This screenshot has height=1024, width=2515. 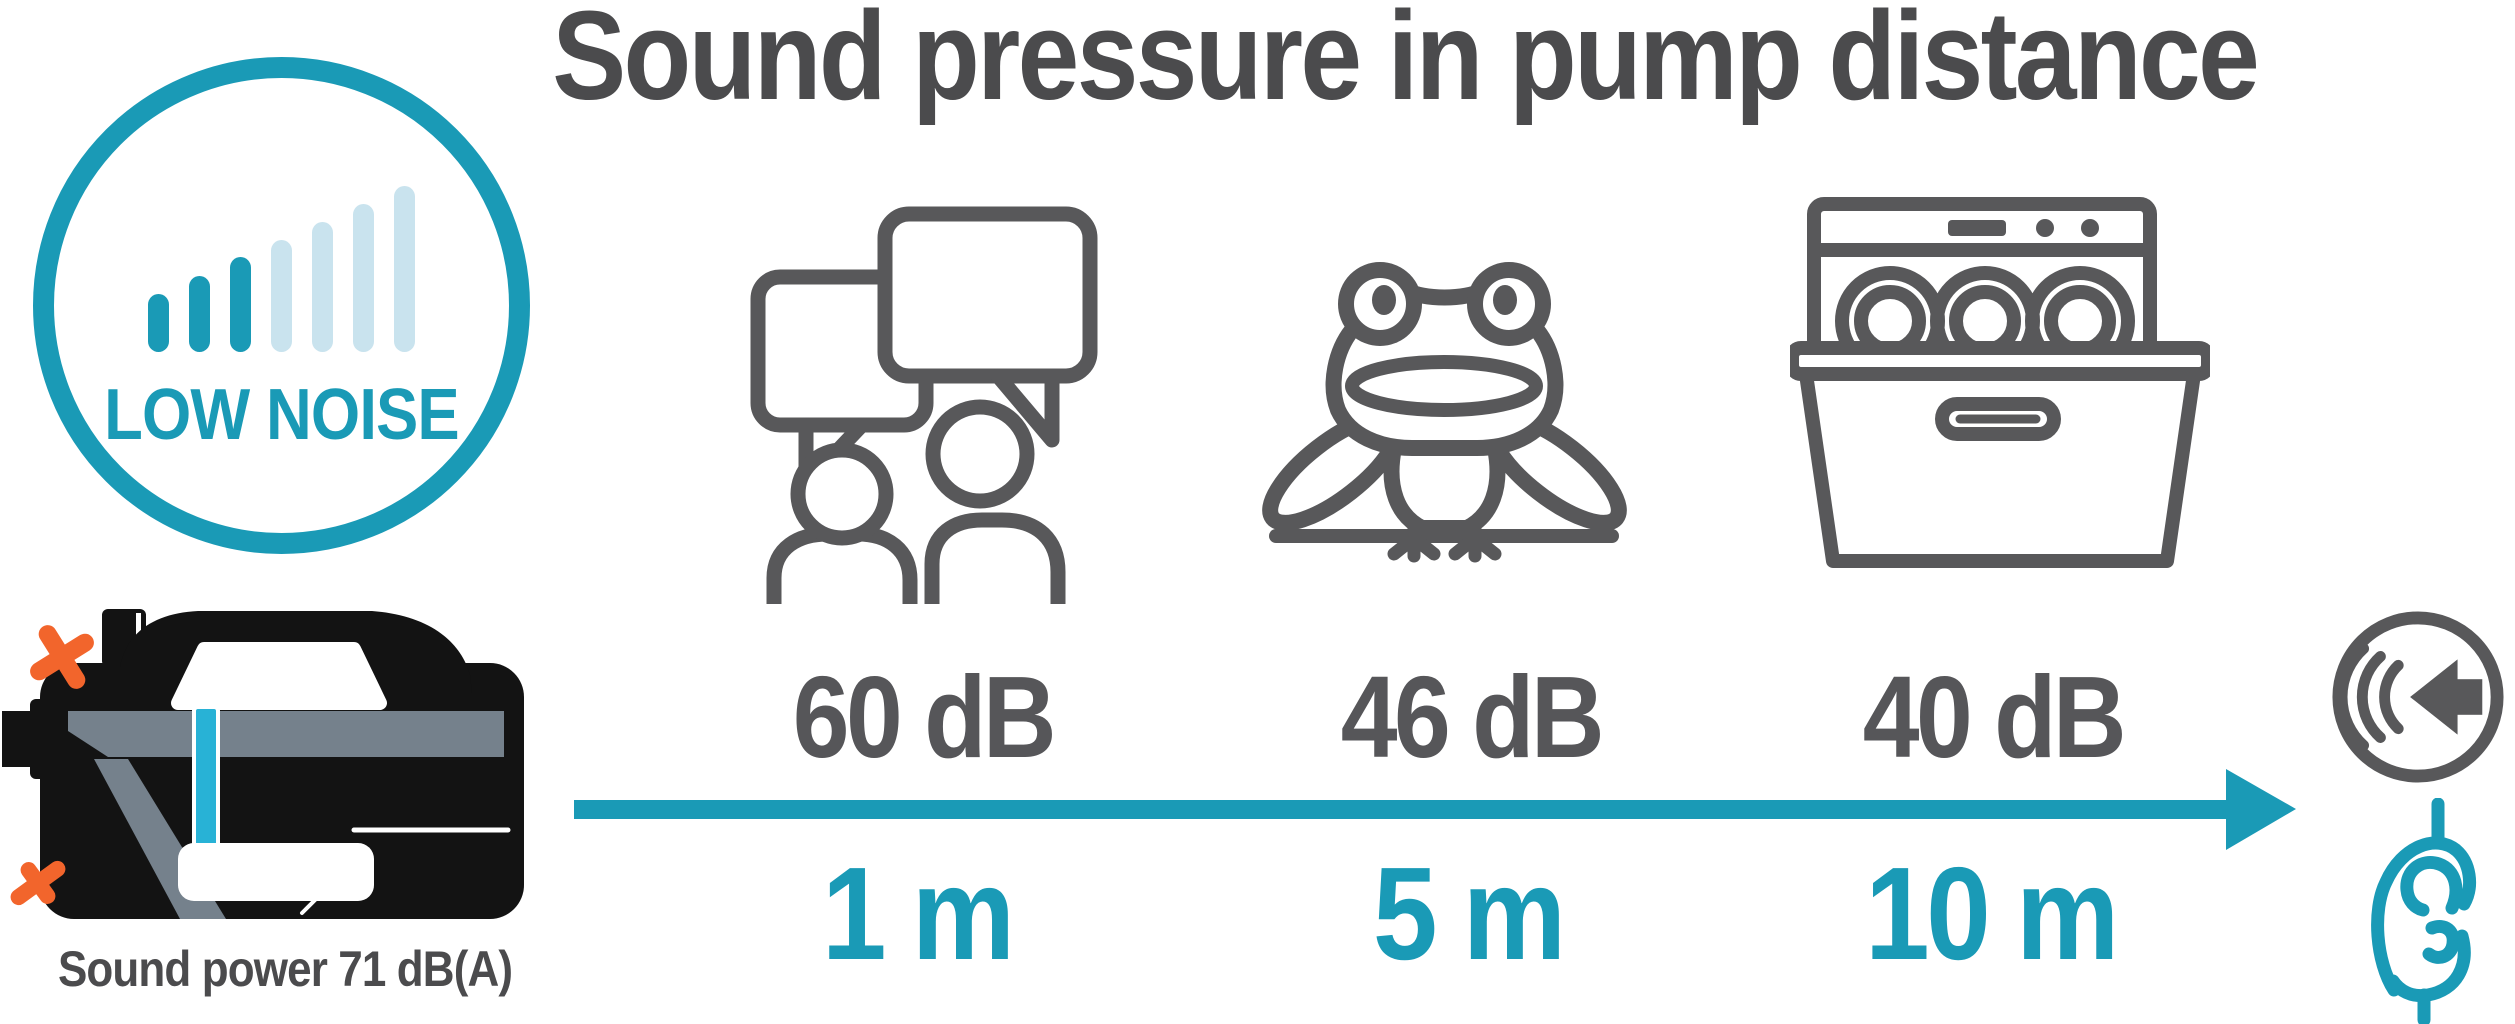 I want to click on people-talking-icon, so click(x=924, y=405).